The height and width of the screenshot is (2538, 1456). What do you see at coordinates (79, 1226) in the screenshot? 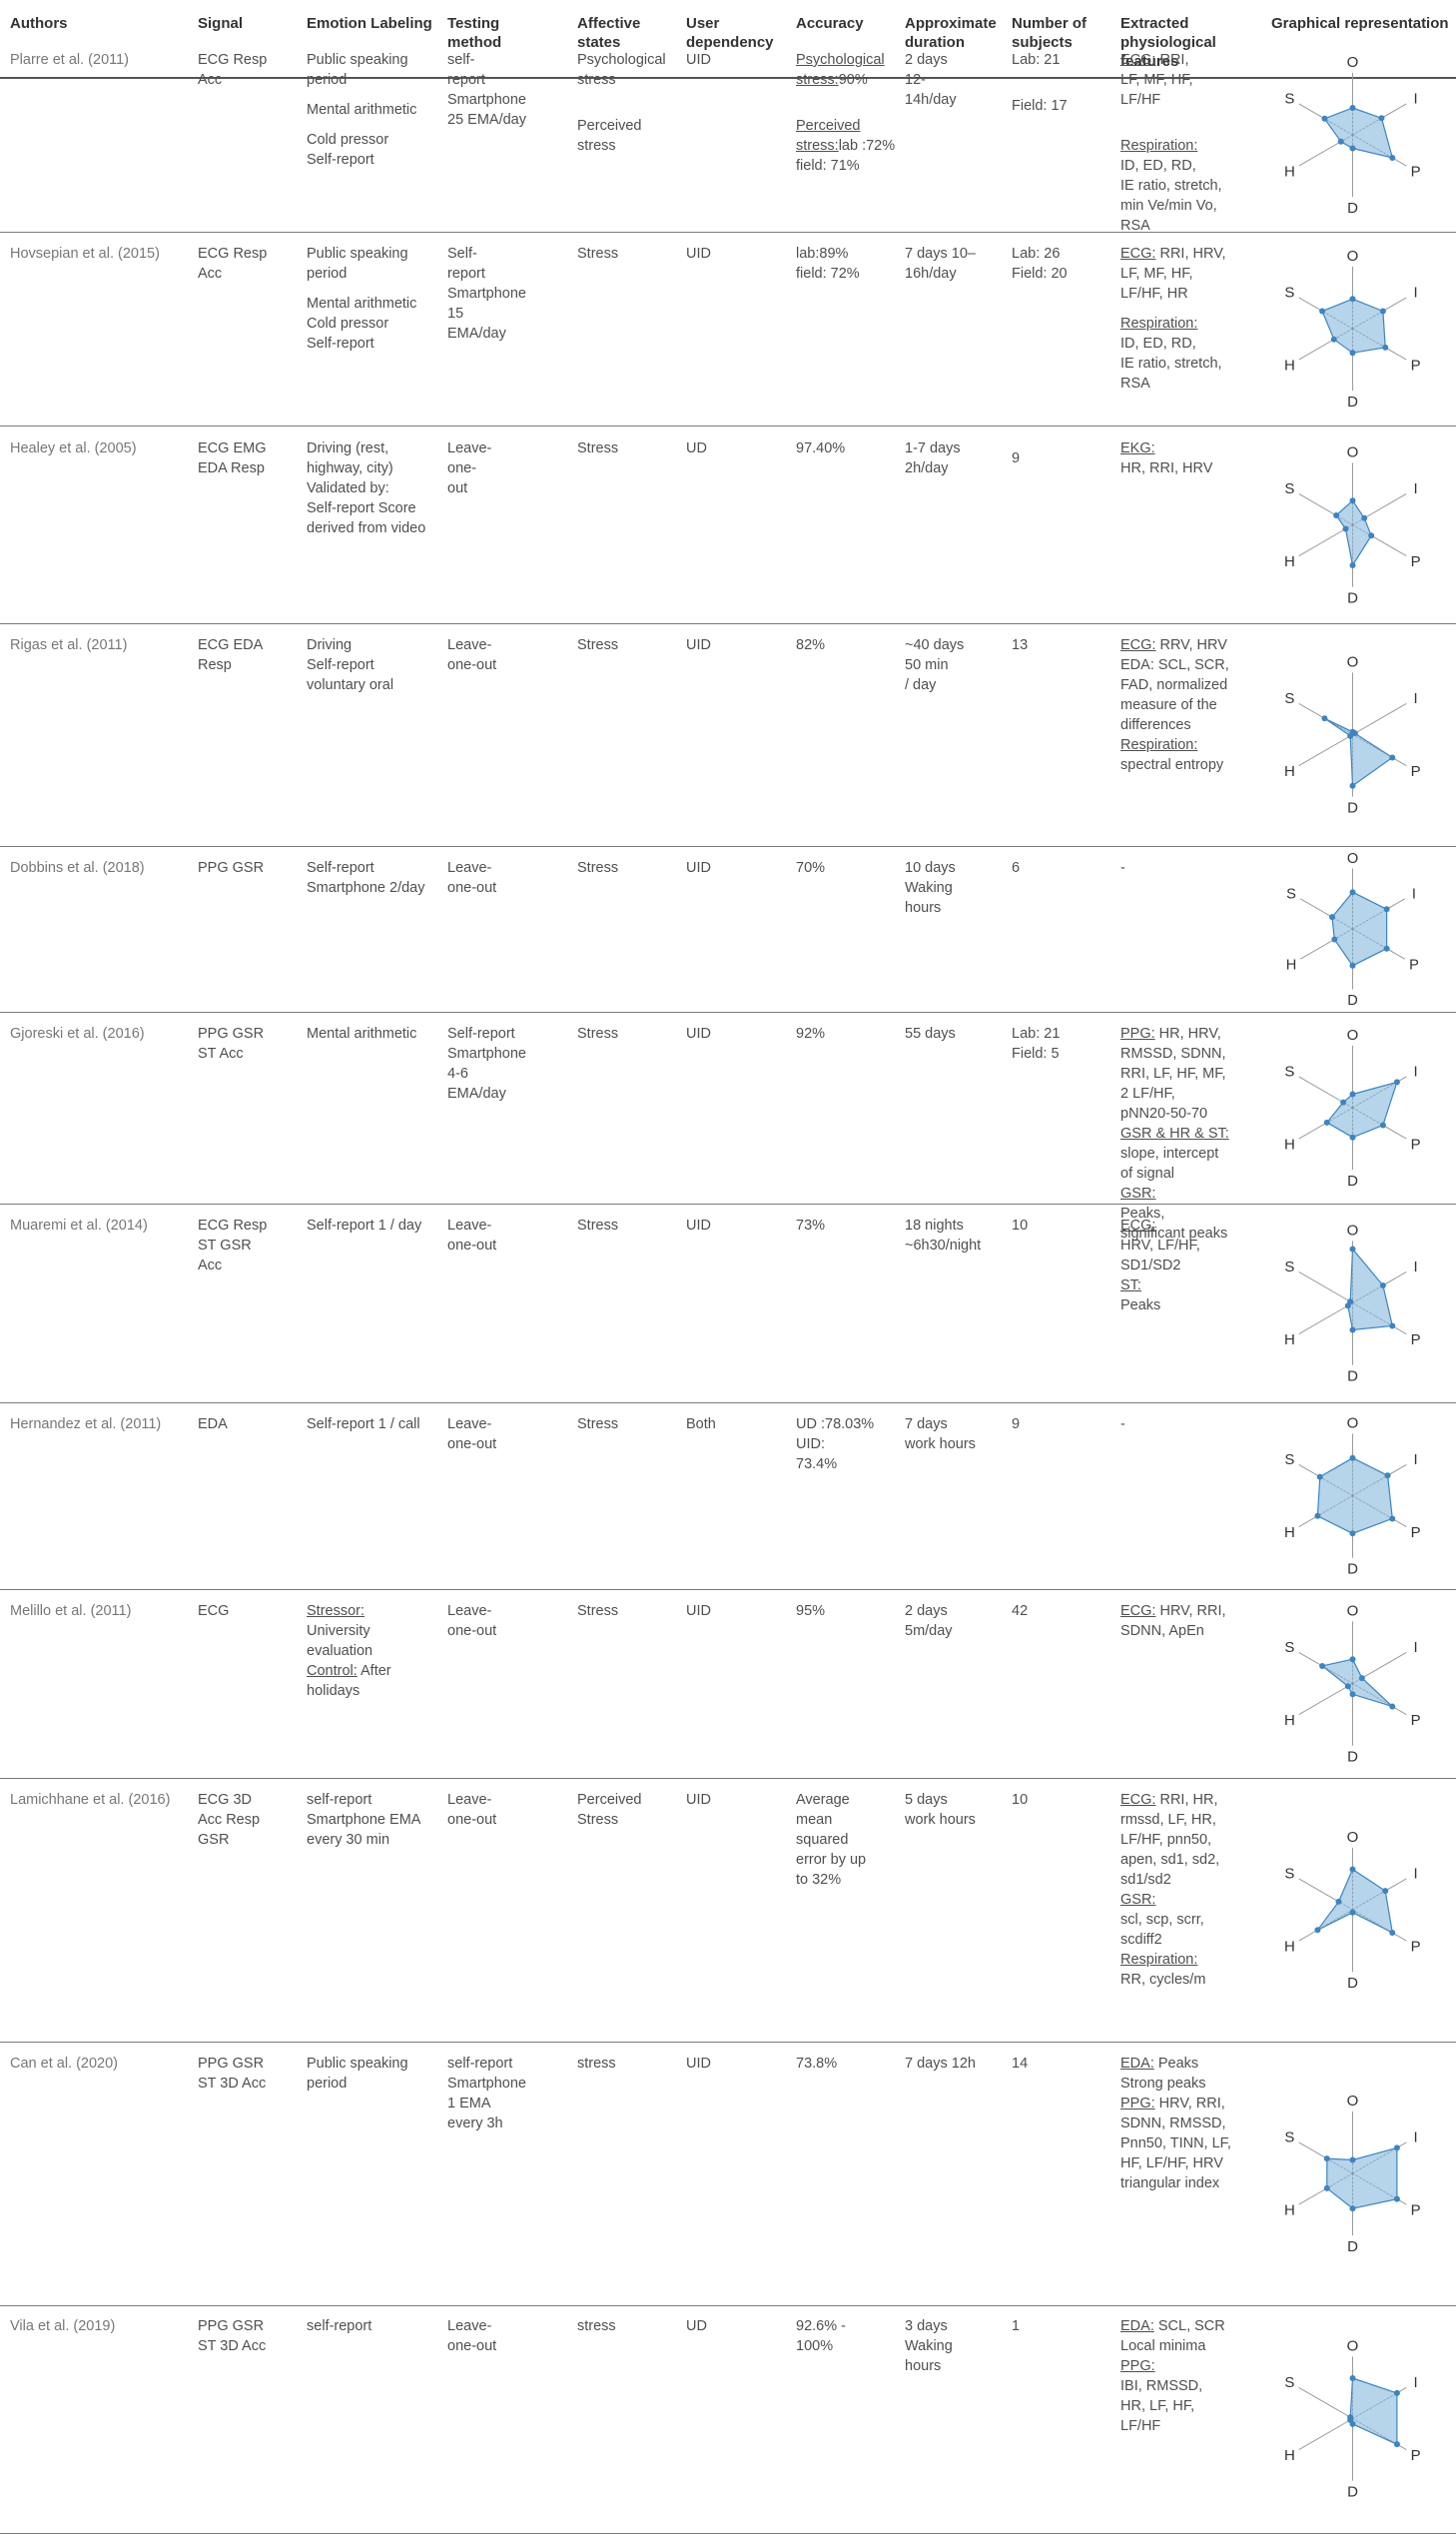
I see `author-text: Muaremi et al. (2014)` at bounding box center [79, 1226].